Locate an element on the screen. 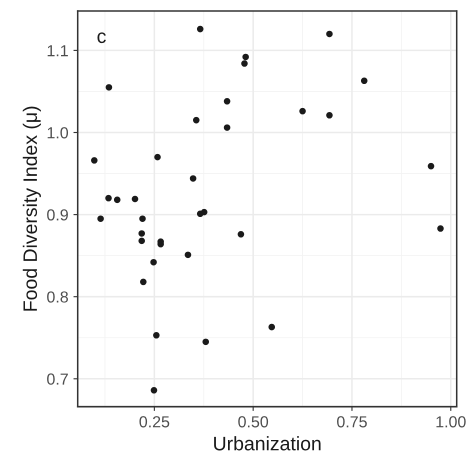  y-tick-label: 1.0 is located at coordinates (58, 132).